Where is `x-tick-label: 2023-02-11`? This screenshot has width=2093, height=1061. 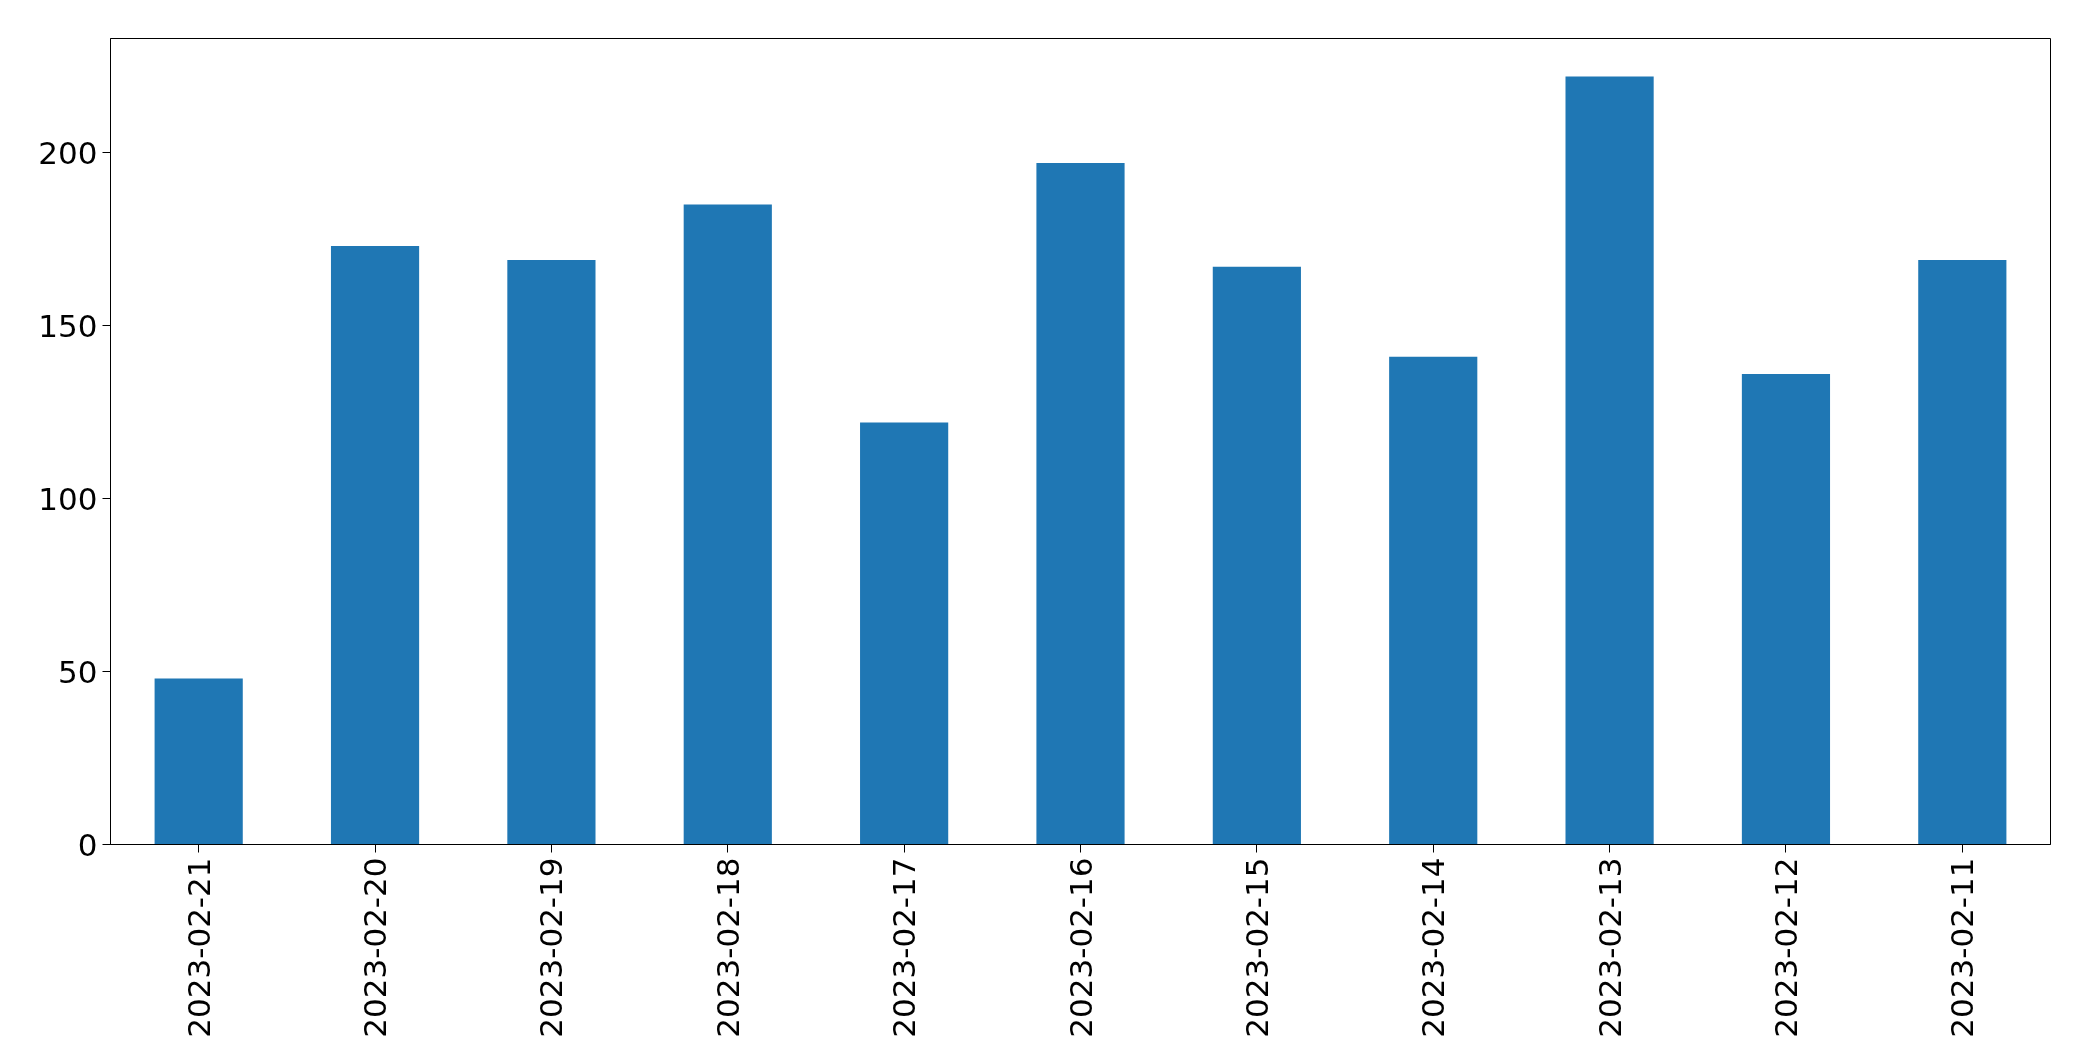
x-tick-label: 2023-02-11 is located at coordinates (1962, 947).